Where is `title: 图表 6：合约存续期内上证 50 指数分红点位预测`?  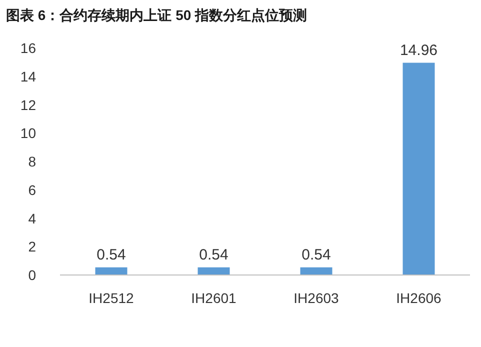 title: 图表 6：合约存续期内上证 50 指数分红点位预测 is located at coordinates (157, 15).